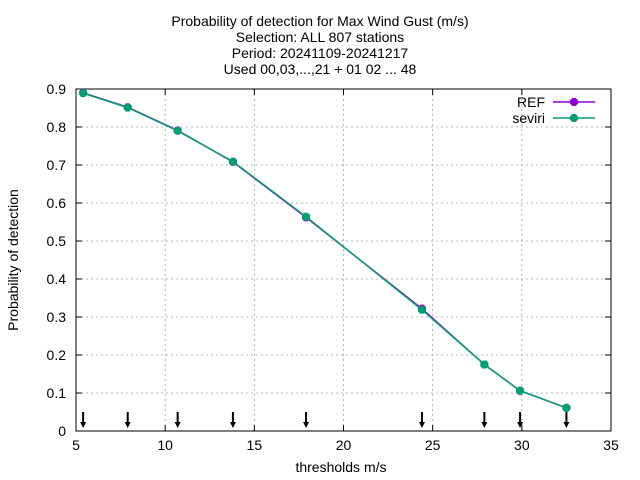 The height and width of the screenshot is (480, 640). I want to click on x-tick-label: 35, so click(611, 445).